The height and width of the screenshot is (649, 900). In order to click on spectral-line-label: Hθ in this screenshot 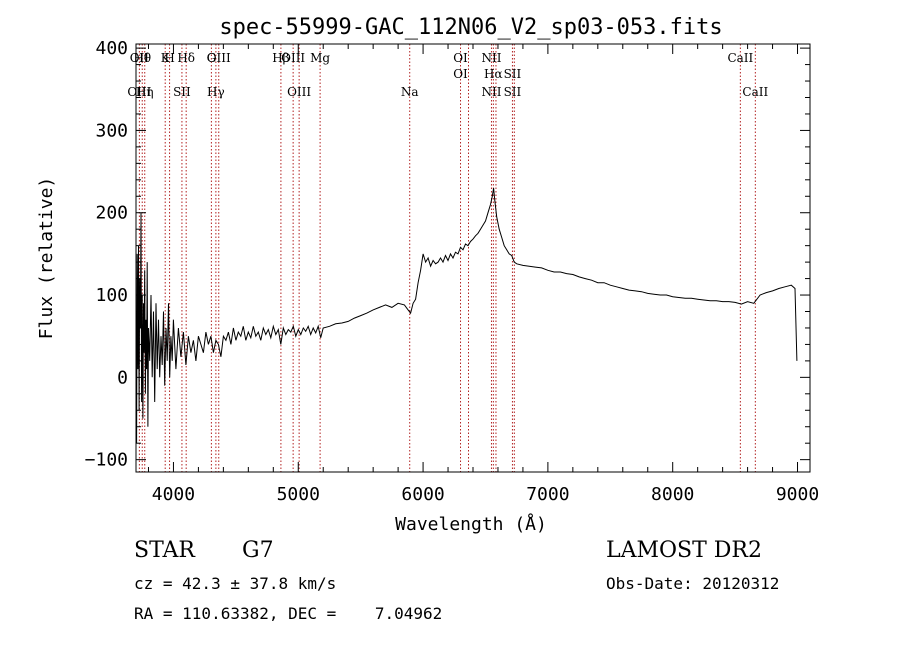, I will do `click(142, 58)`.